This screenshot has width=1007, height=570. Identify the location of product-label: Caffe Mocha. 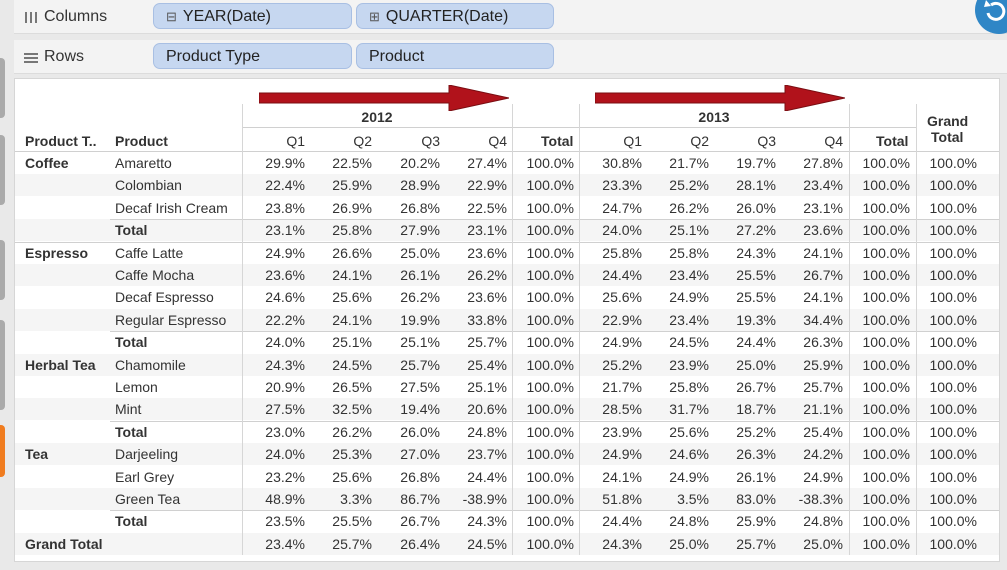
(155, 275).